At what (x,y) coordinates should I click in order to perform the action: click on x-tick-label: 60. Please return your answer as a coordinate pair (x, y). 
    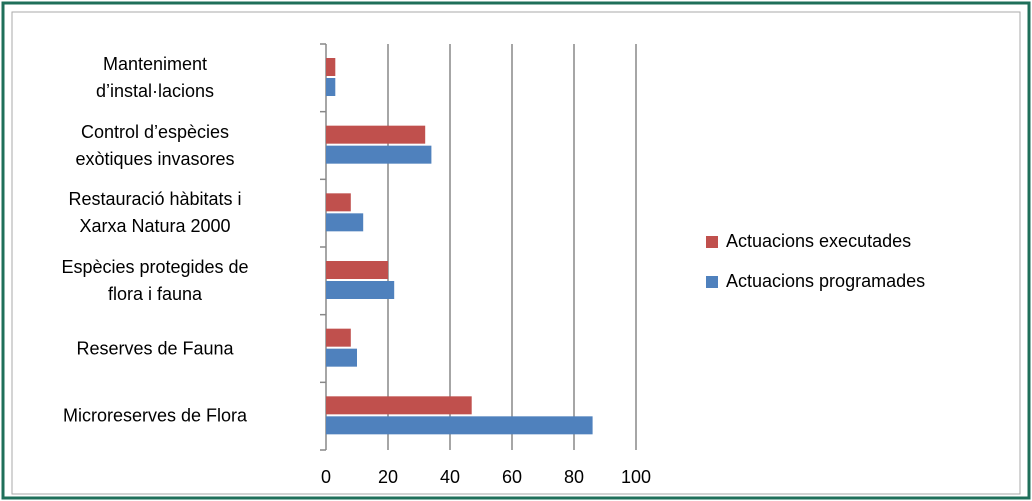
    Looking at the image, I should click on (512, 477).